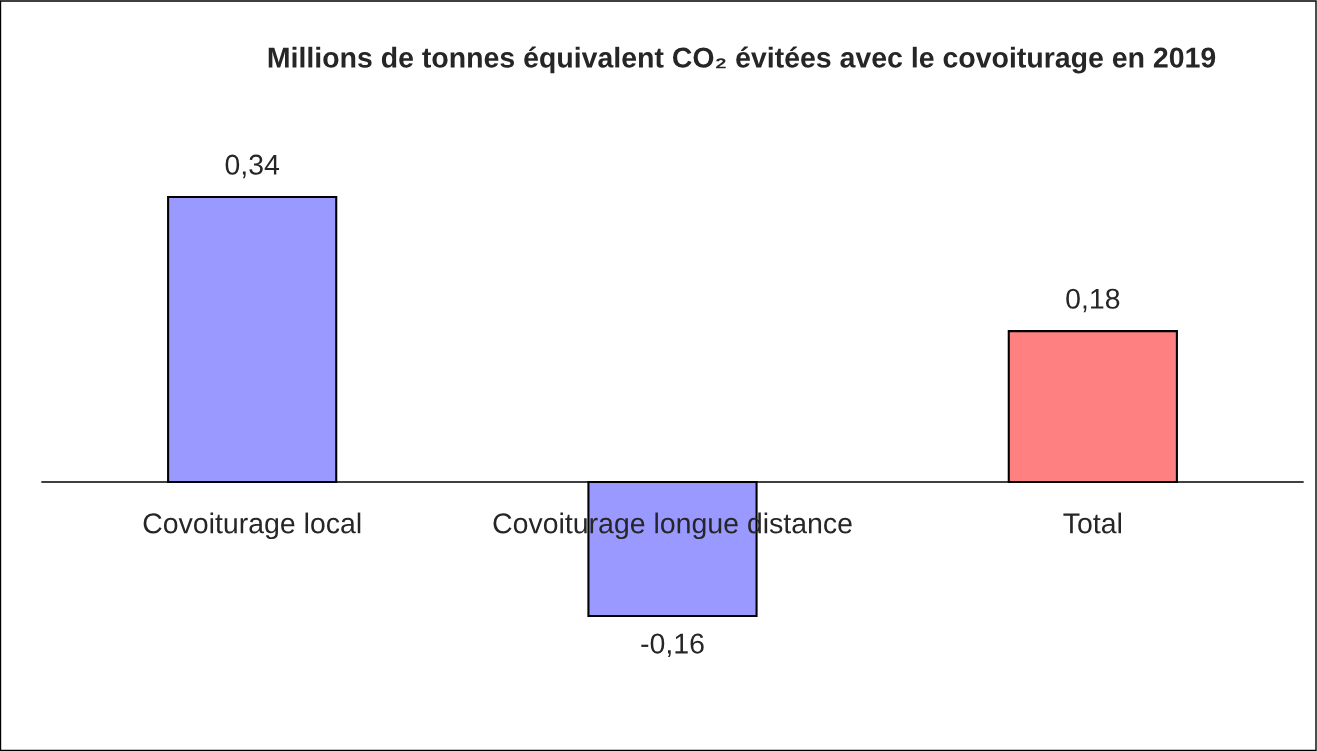 This screenshot has height=751, width=1317. I want to click on data-label: -0,16, so click(672, 645).